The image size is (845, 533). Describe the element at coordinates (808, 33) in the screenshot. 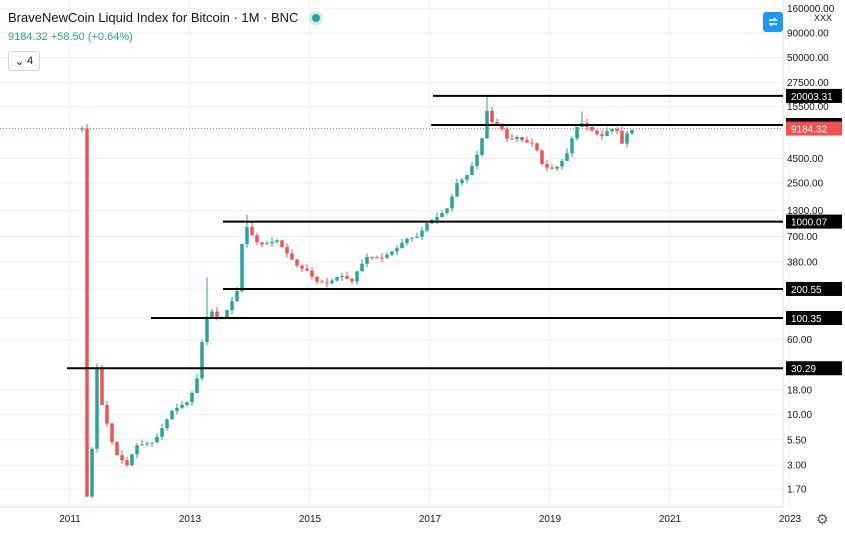

I see `y-tick-label: 90000.00` at that location.